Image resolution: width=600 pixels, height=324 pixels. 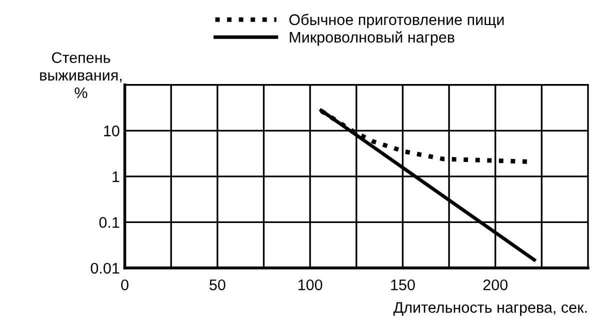 I want to click on x-axis-title: Длительность нагрева, сек., so click(x=490, y=309).